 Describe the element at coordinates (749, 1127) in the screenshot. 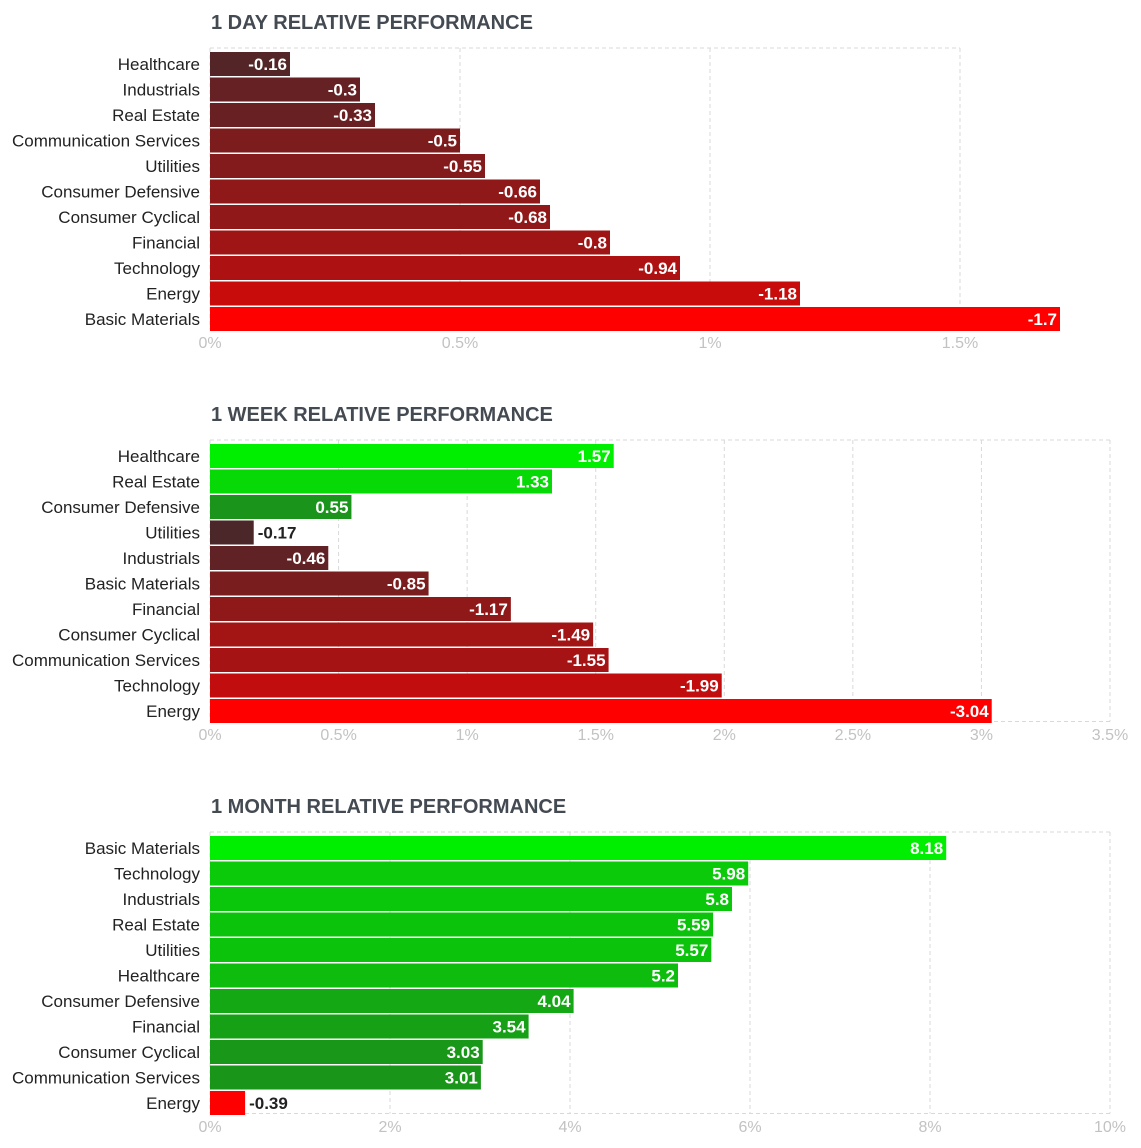

I see `x-tick-label: 6%` at that location.